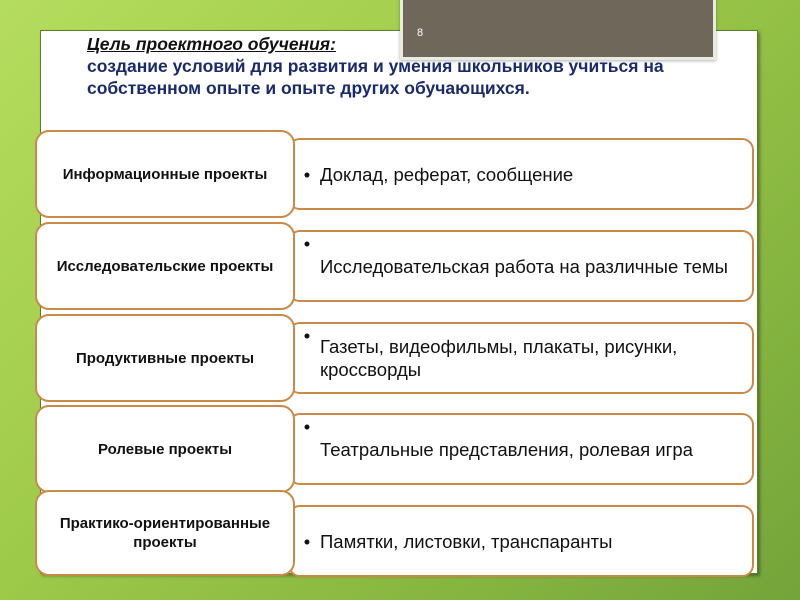 This screenshot has height=600, width=800. Describe the element at coordinates (506, 449) in the screenshot. I see `examples-text: Театральные представления, ролевая игра` at that location.